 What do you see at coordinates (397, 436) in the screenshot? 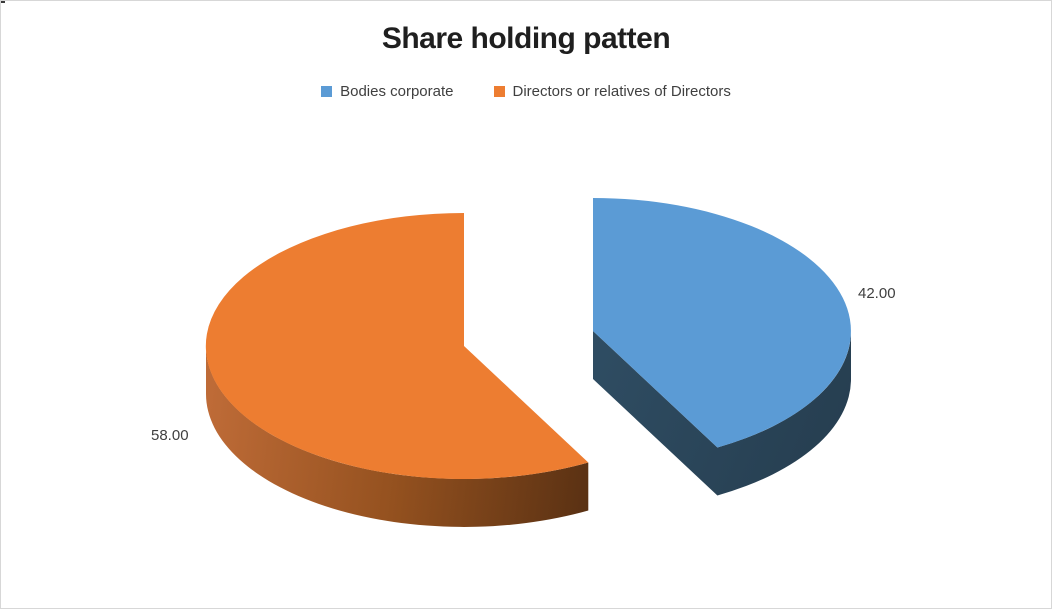
I see `pie-slice-side-directors` at bounding box center [397, 436].